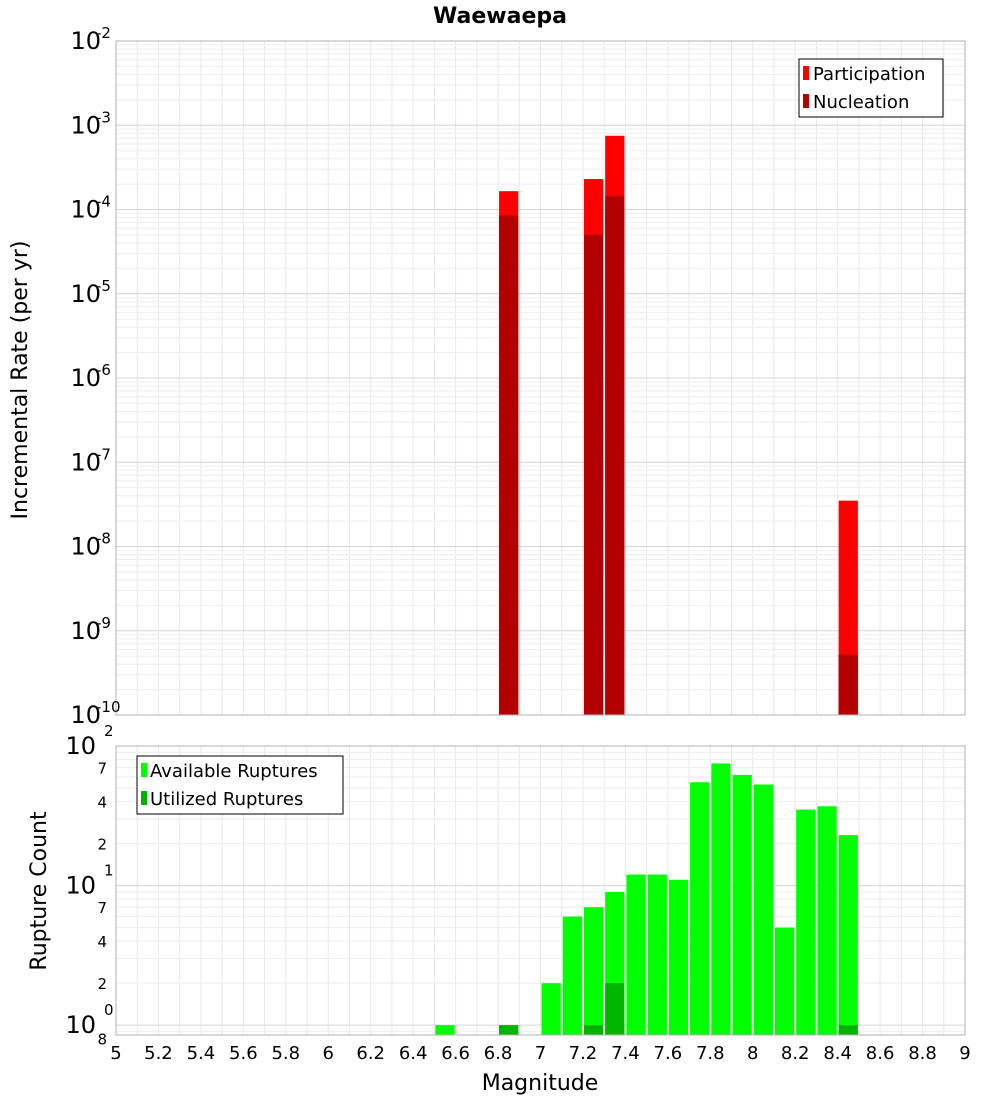  What do you see at coordinates (103, 539) in the screenshot?
I see `top-y-tick-exponent: -8` at bounding box center [103, 539].